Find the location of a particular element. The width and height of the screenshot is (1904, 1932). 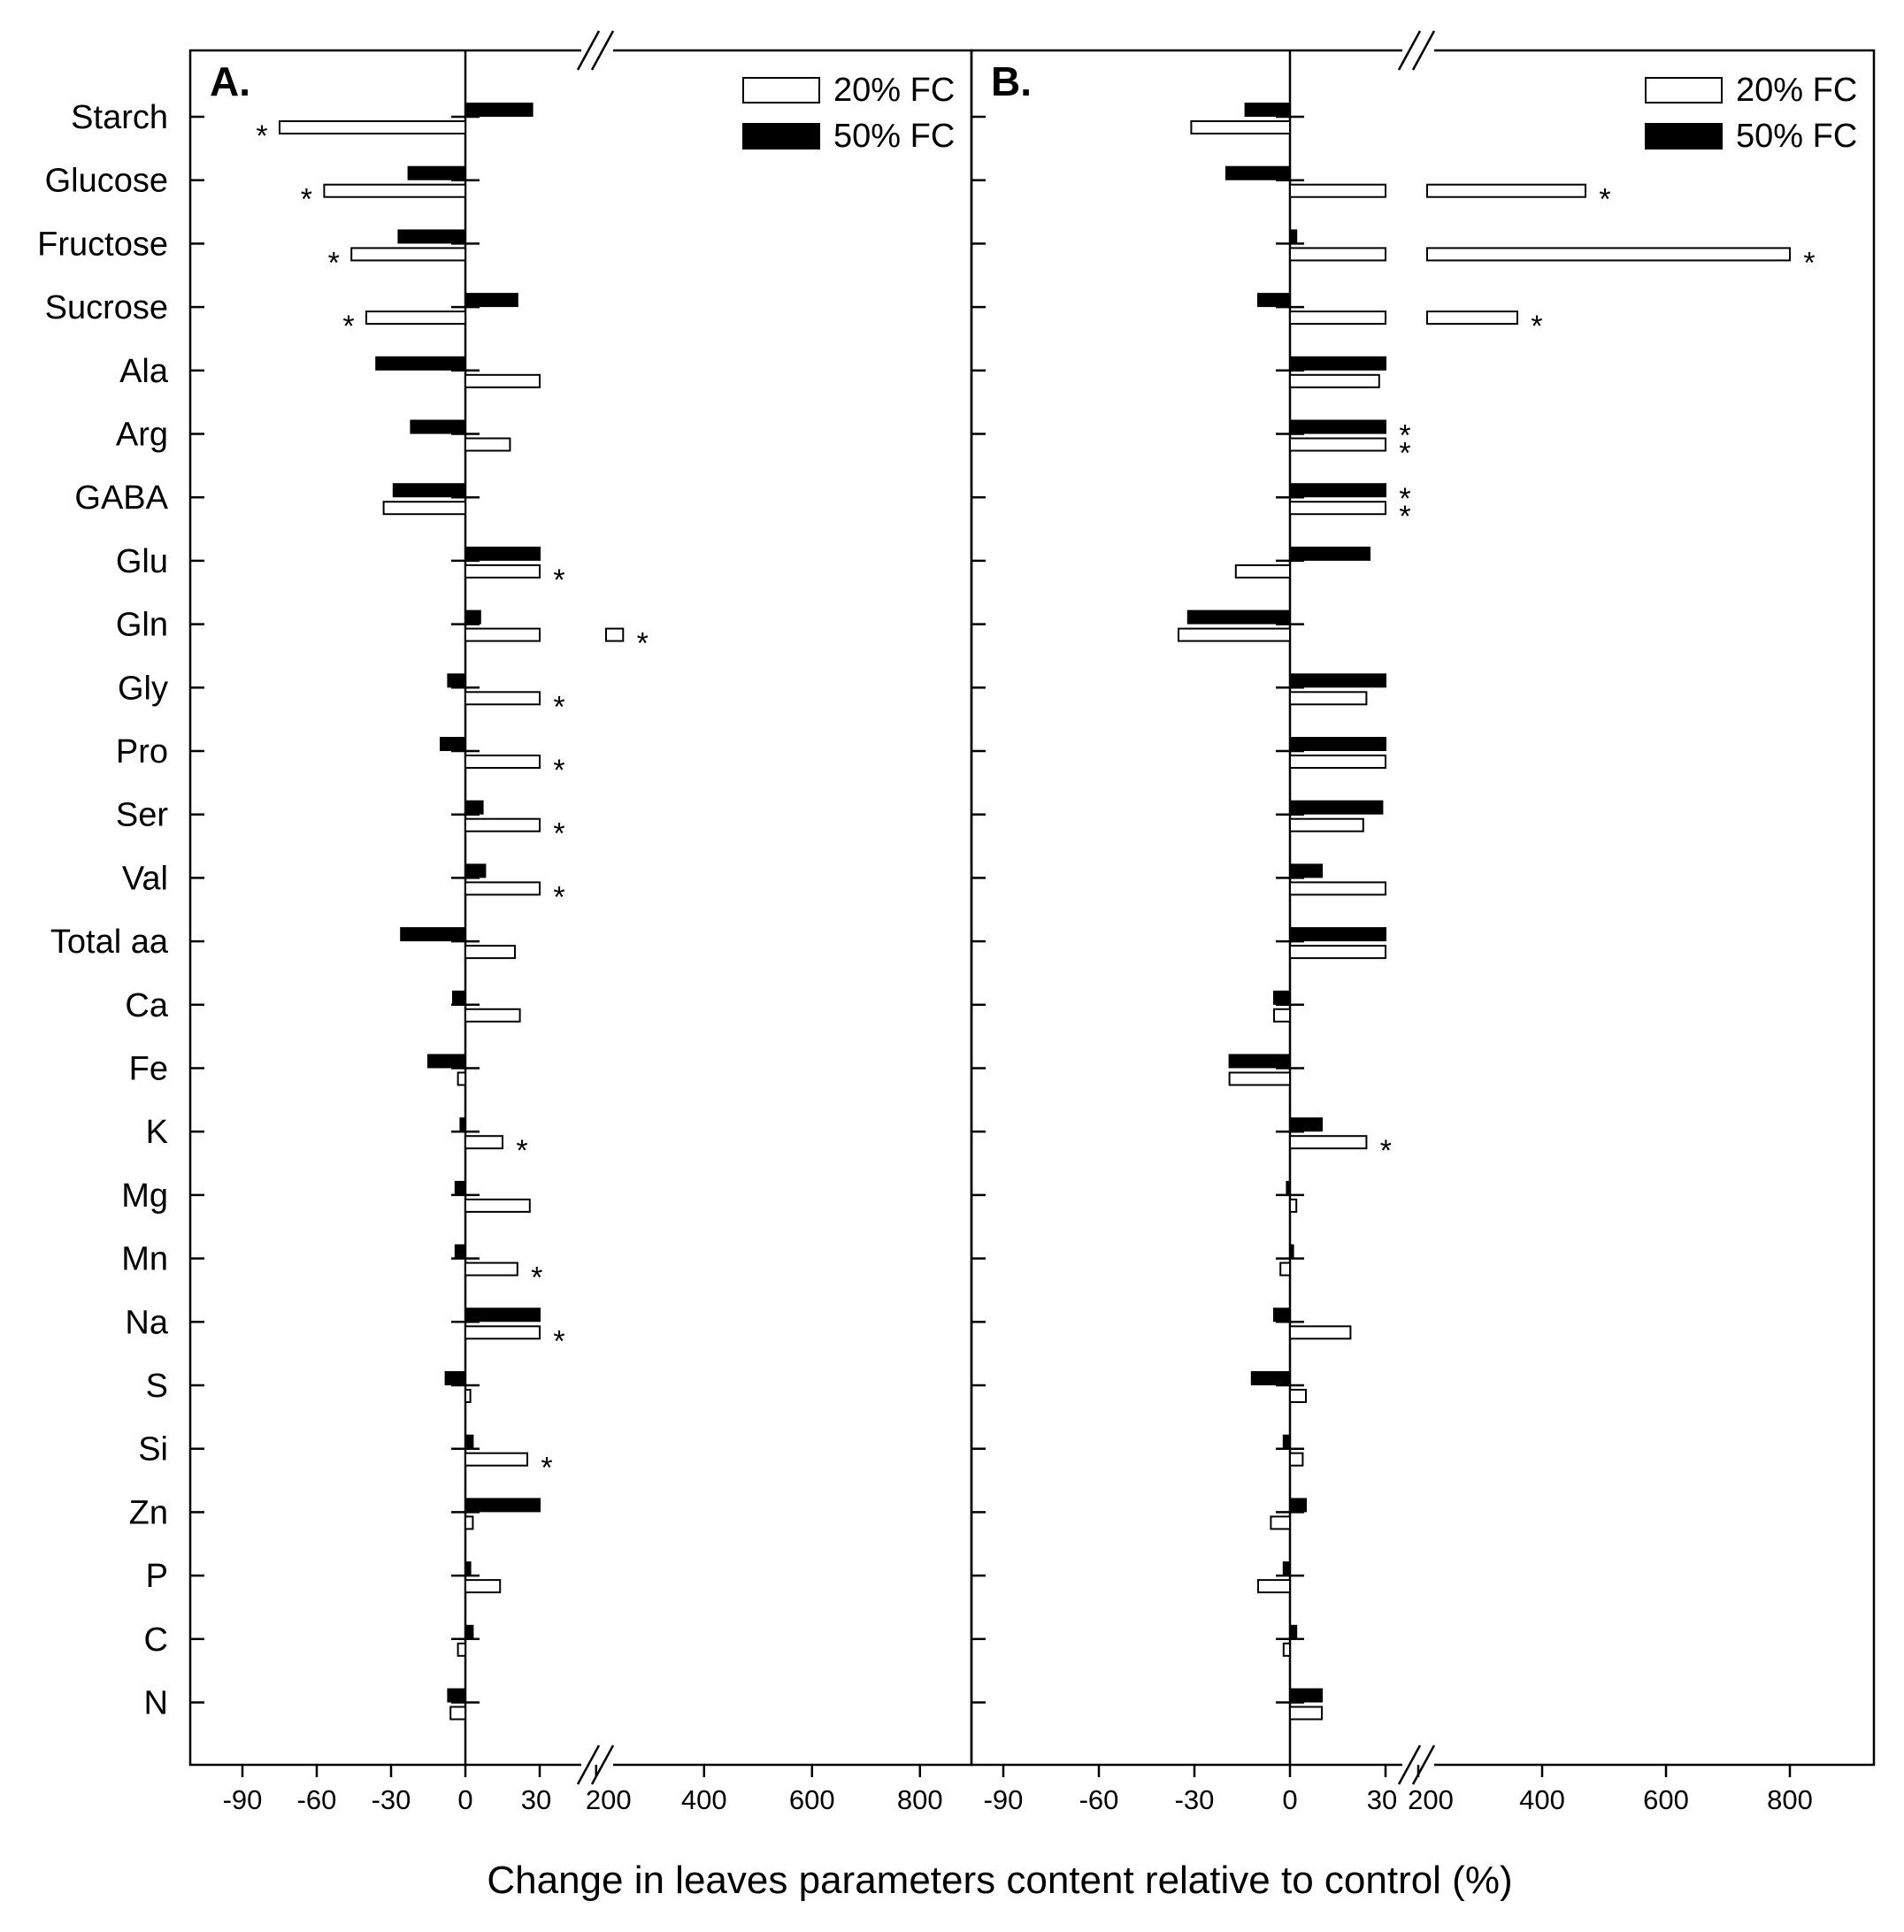

panel-a-legend-label-50-fc: 50% FC is located at coordinates (894, 136).